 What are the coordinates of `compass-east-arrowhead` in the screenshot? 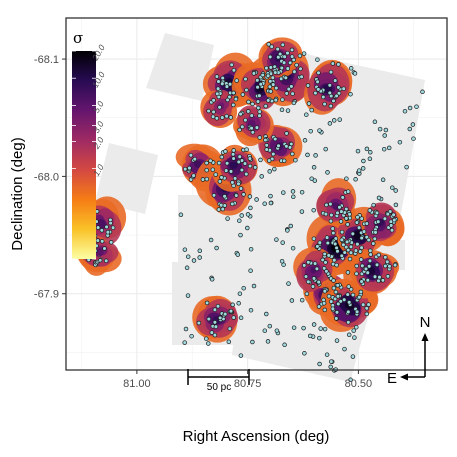 It's located at (404, 377).